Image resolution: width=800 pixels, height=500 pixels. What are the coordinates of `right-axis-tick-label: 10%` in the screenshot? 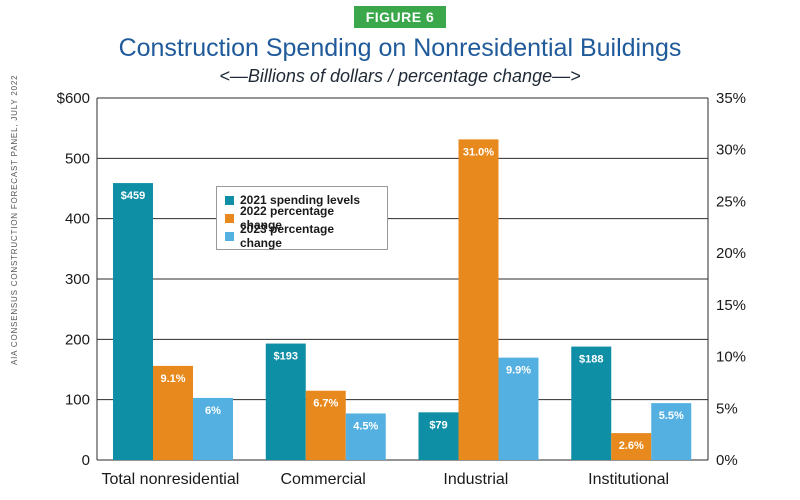 It's located at (731, 357).